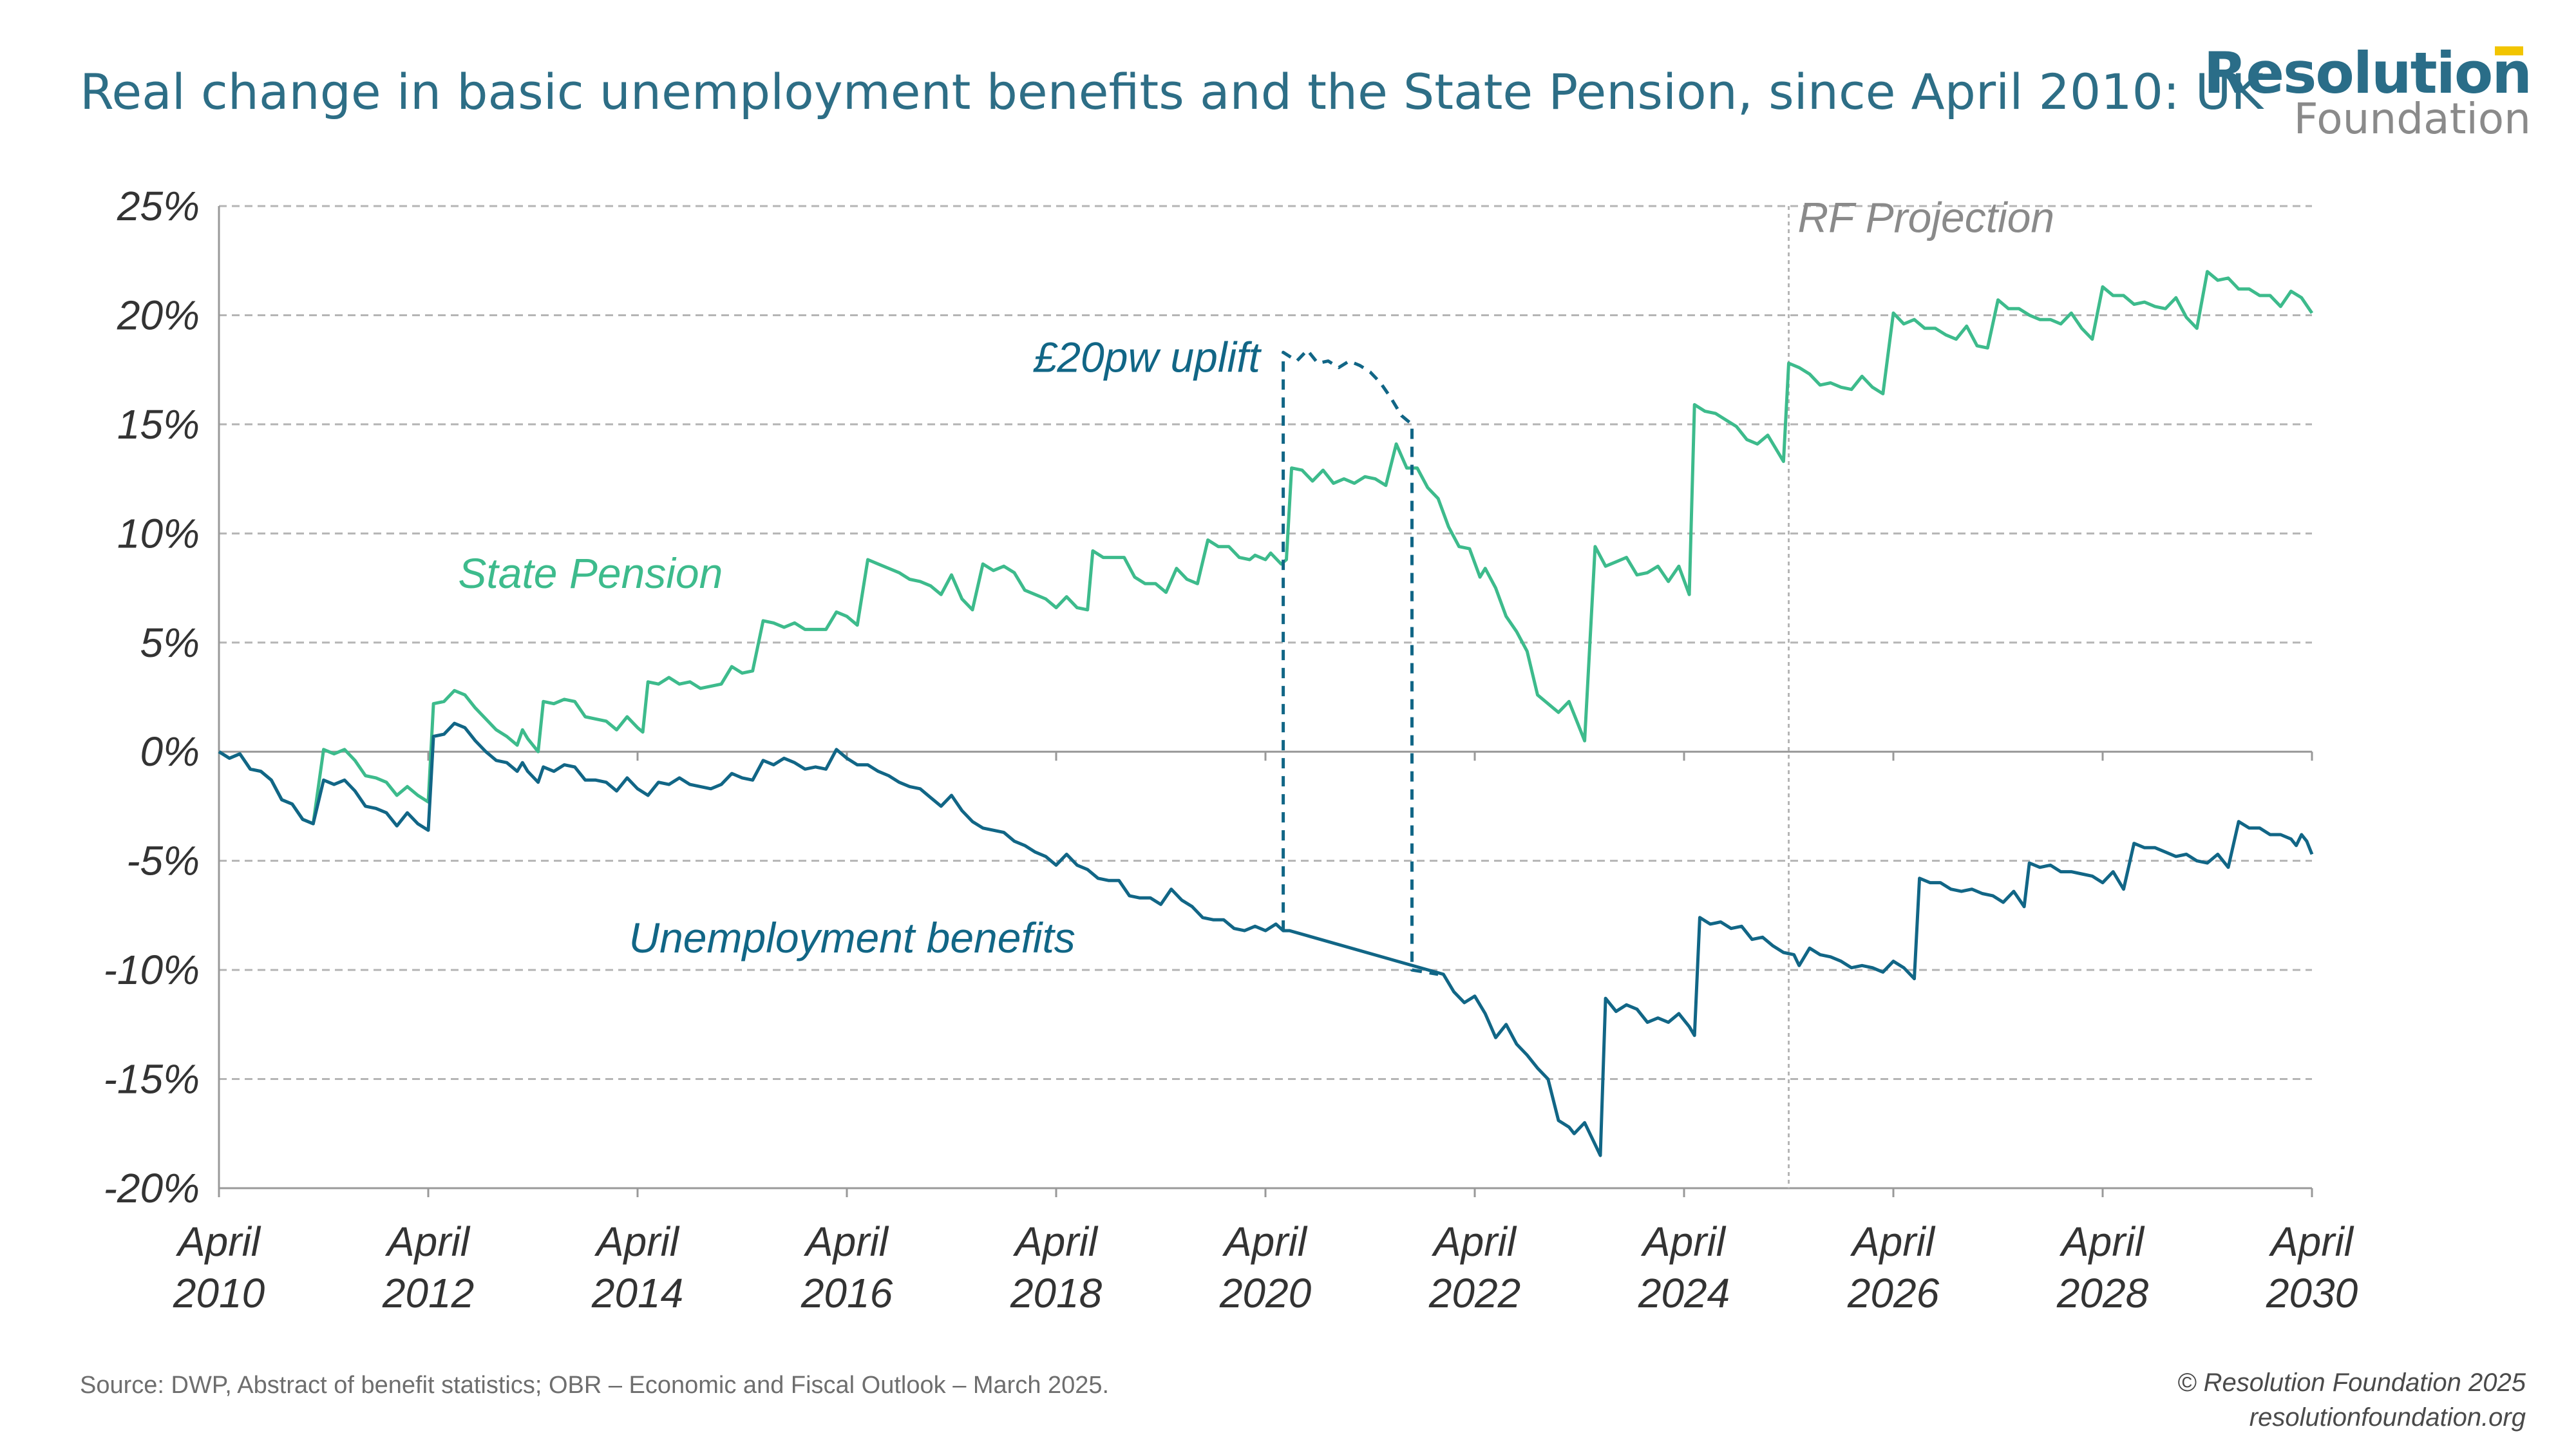  What do you see at coordinates (2412, 119) in the screenshot?
I see `logo-text-foundation: Foundation` at bounding box center [2412, 119].